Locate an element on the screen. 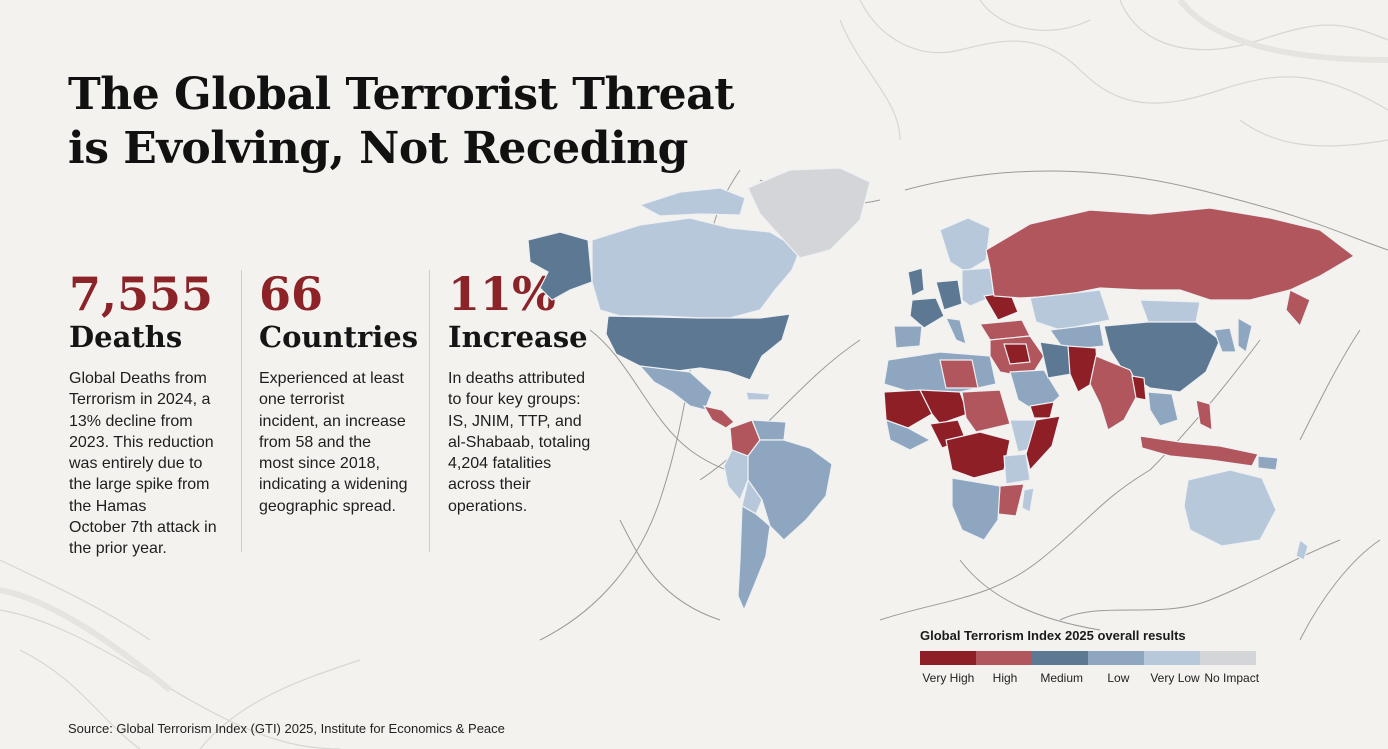 The width and height of the screenshot is (1388, 749). legend-label: Very Low is located at coordinates (1175, 678).